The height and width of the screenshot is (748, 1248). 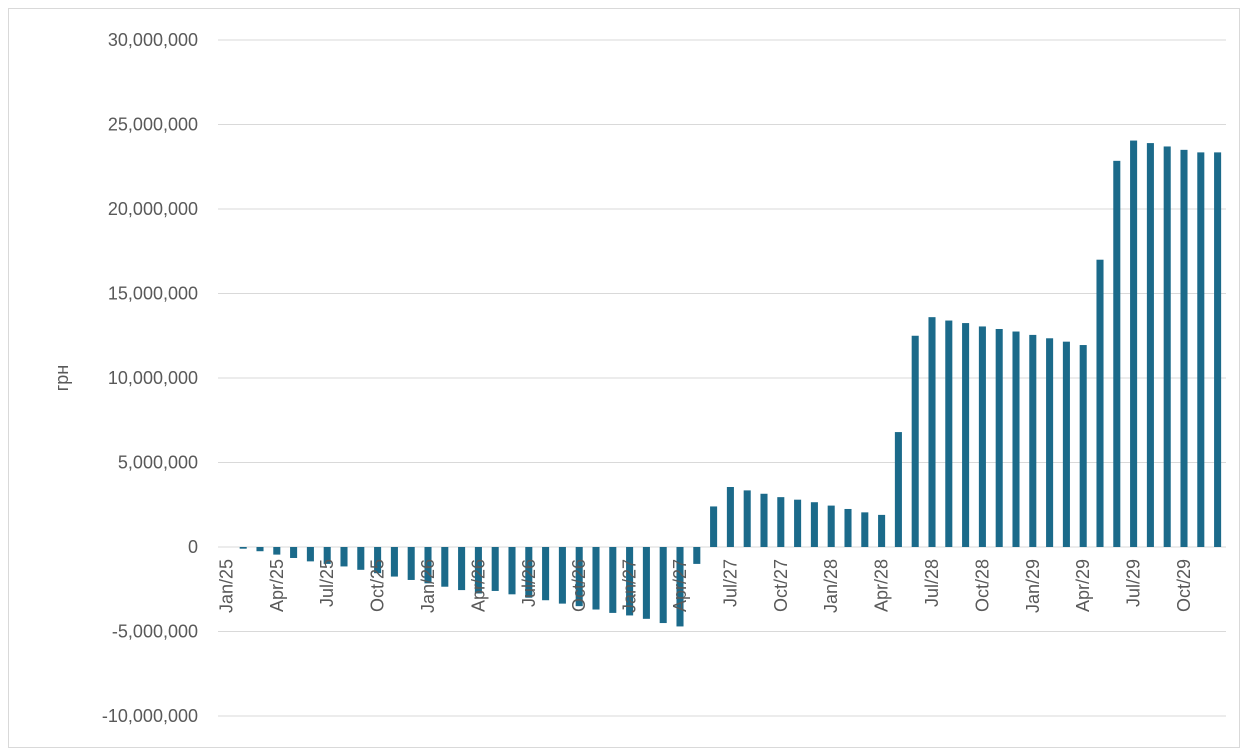 What do you see at coordinates (158, 463) in the screenshot?
I see `y-tick-label: 5,000,000` at bounding box center [158, 463].